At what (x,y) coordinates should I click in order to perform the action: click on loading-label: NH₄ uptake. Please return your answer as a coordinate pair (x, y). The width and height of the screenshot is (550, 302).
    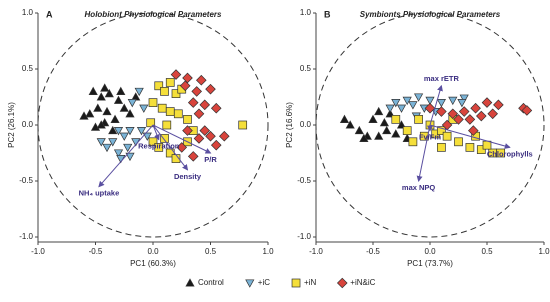
    Looking at the image, I should click on (99, 193).